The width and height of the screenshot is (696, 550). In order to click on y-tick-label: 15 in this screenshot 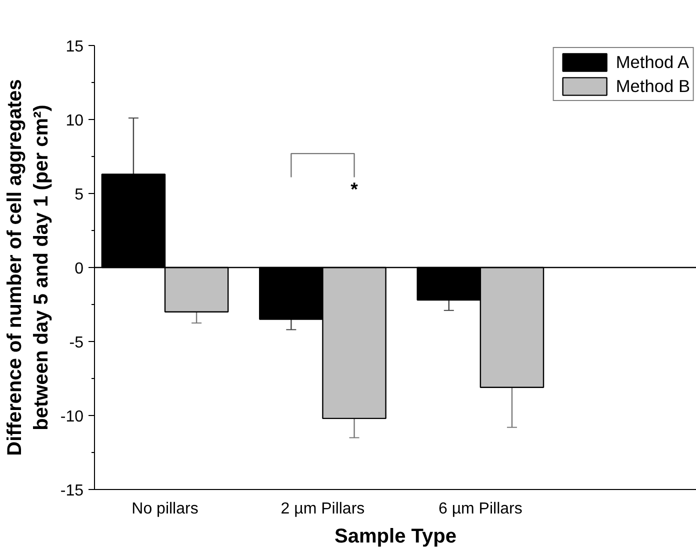, I will do `click(75, 47)`.